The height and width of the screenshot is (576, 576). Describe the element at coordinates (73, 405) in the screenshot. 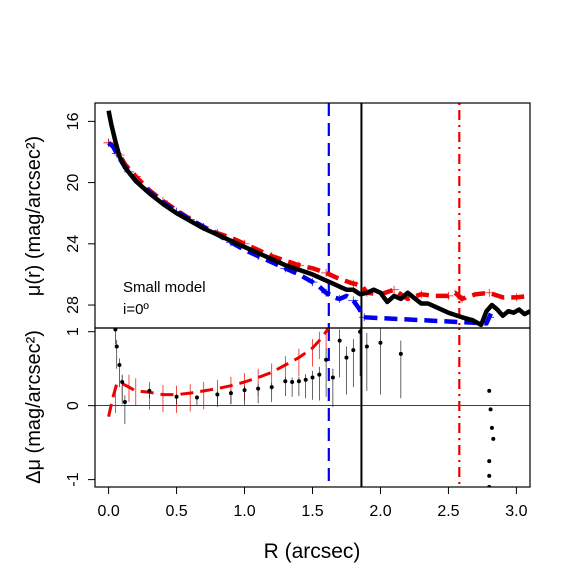

I see `bottom-ytick-label-1: 0` at that location.